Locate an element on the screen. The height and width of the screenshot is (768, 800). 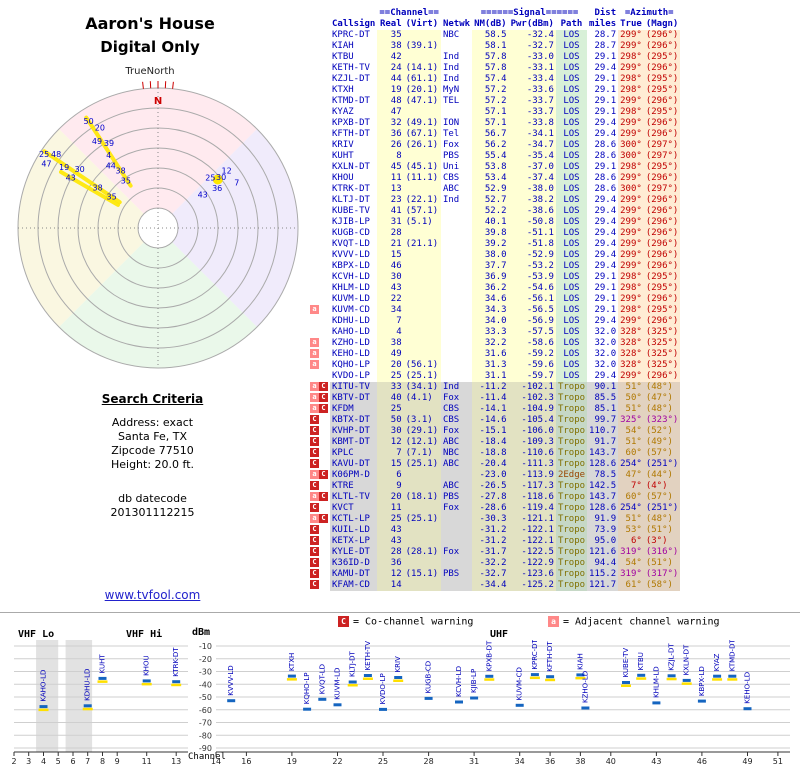
real-channel-cell: 20 is located at coordinates (390, 365).